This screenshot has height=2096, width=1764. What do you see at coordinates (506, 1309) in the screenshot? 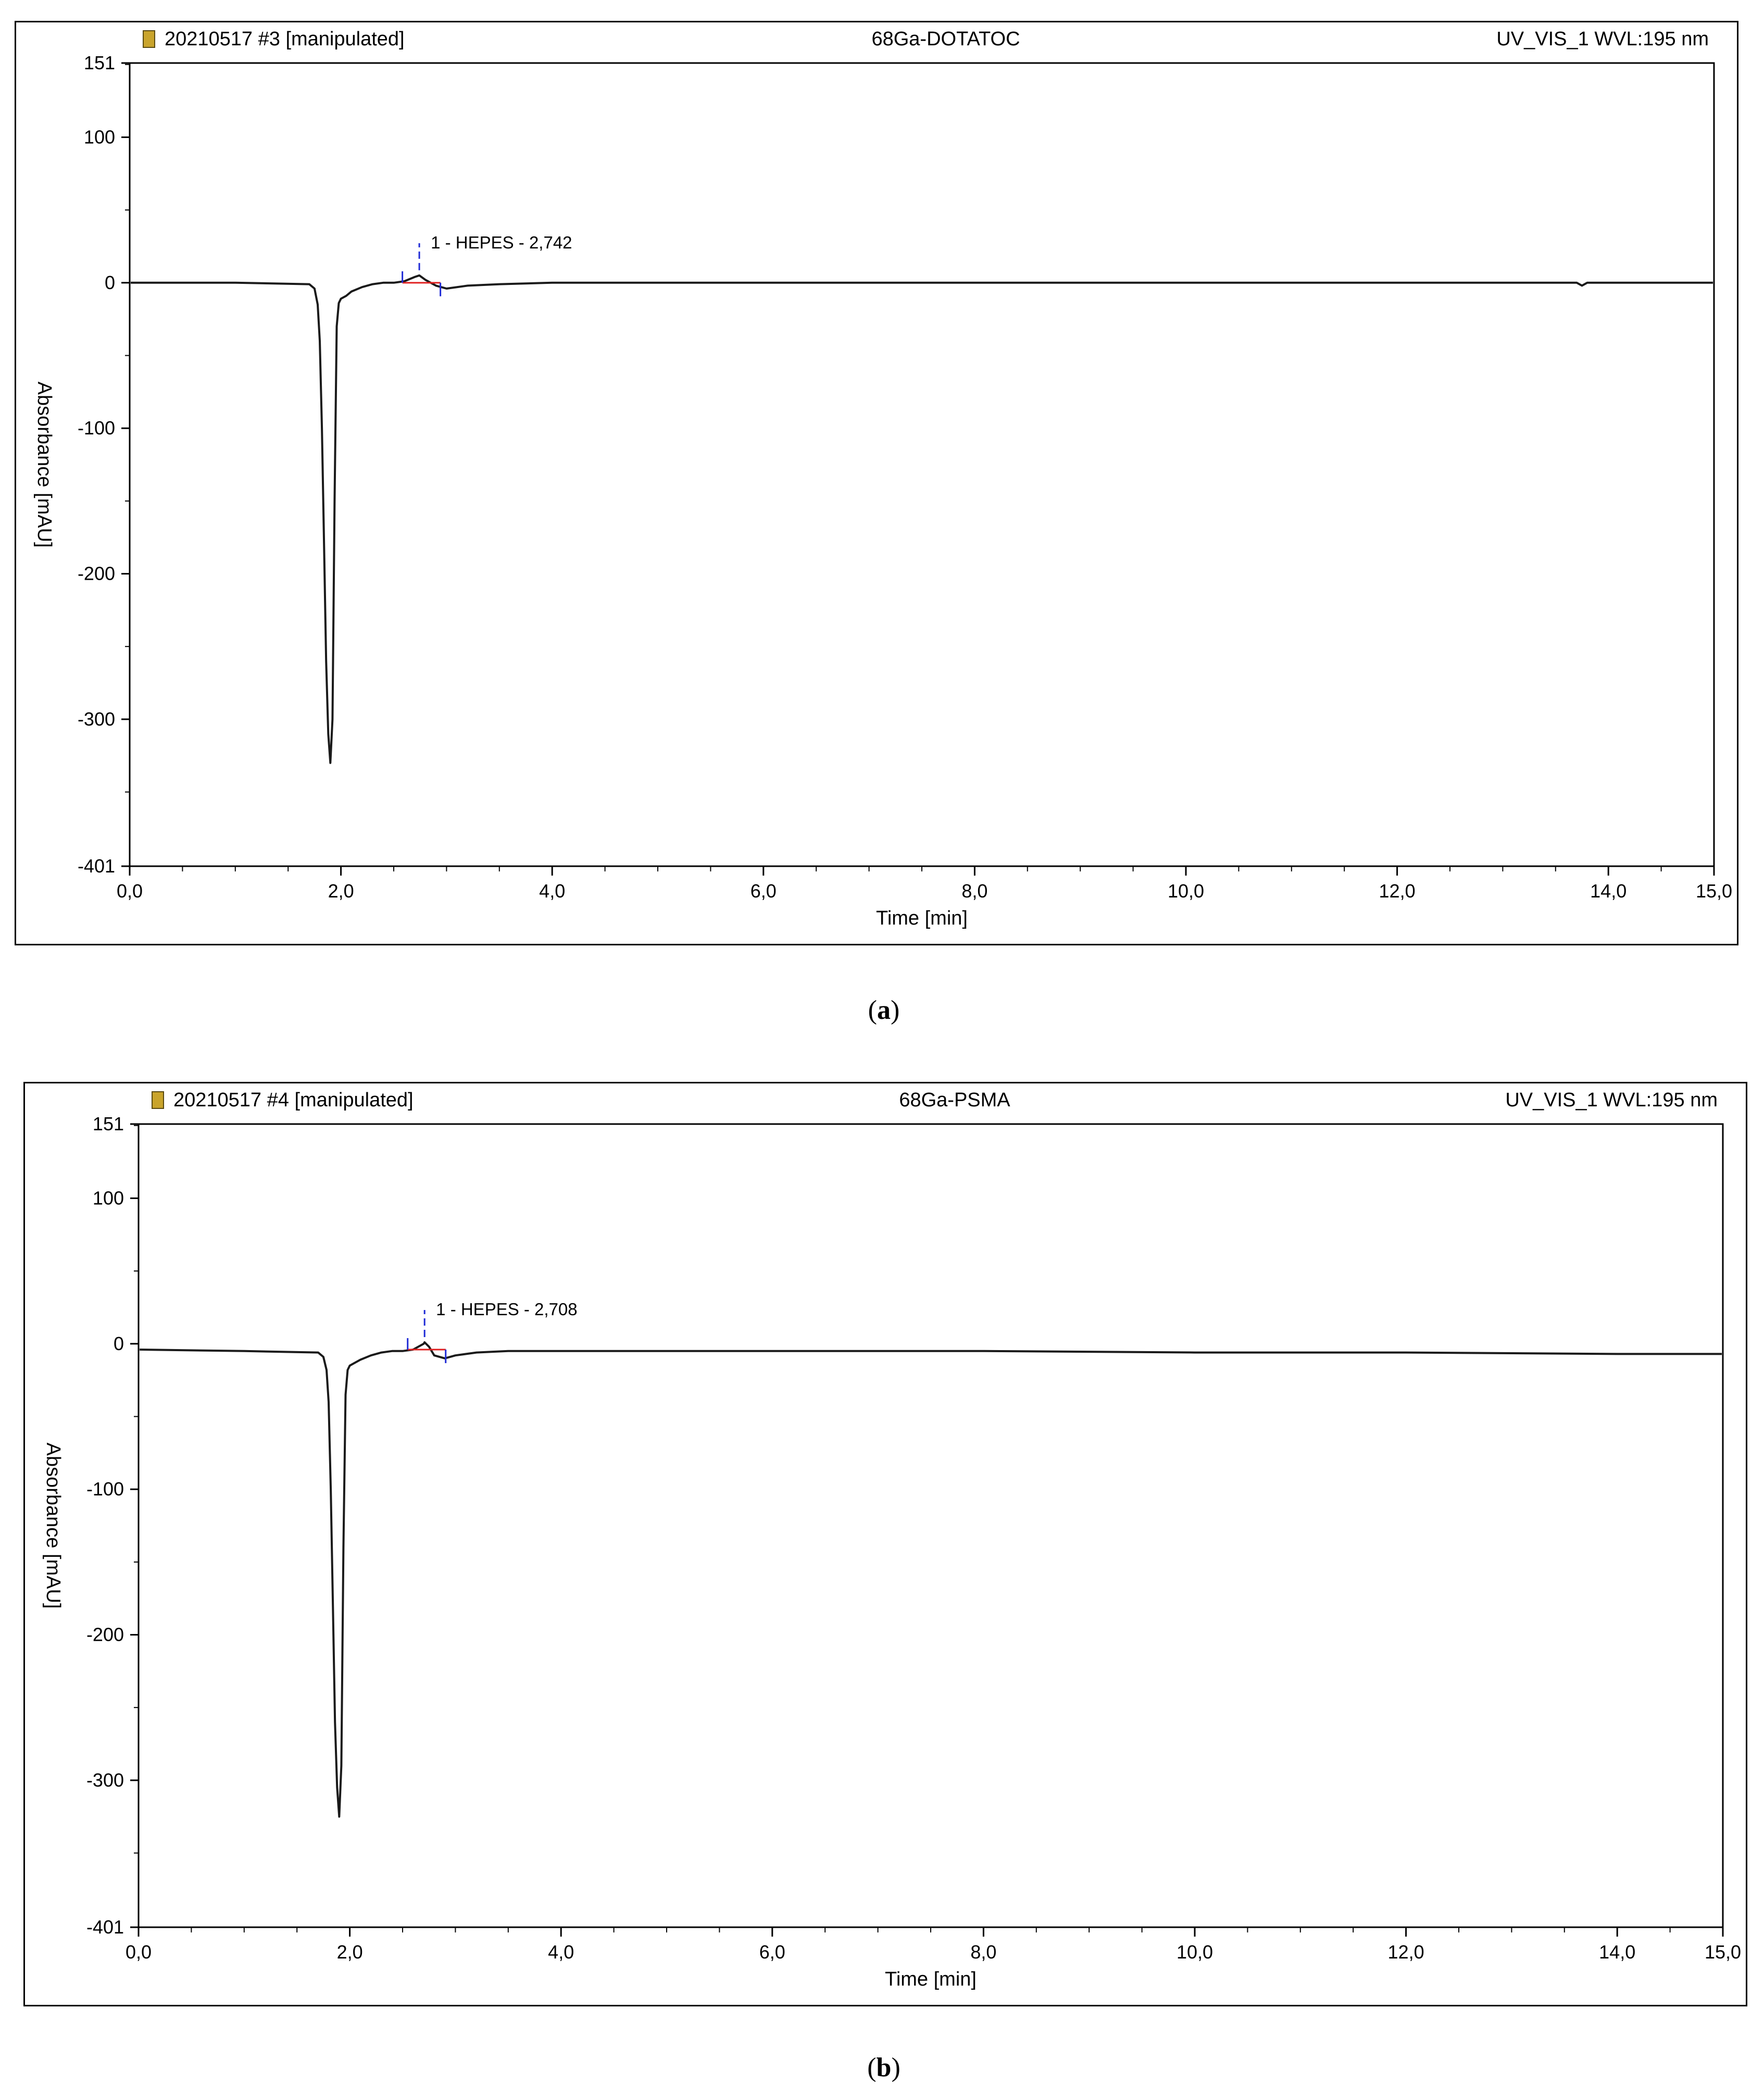
I see `peak-label: 1 - HEPES - 2,708` at bounding box center [506, 1309].